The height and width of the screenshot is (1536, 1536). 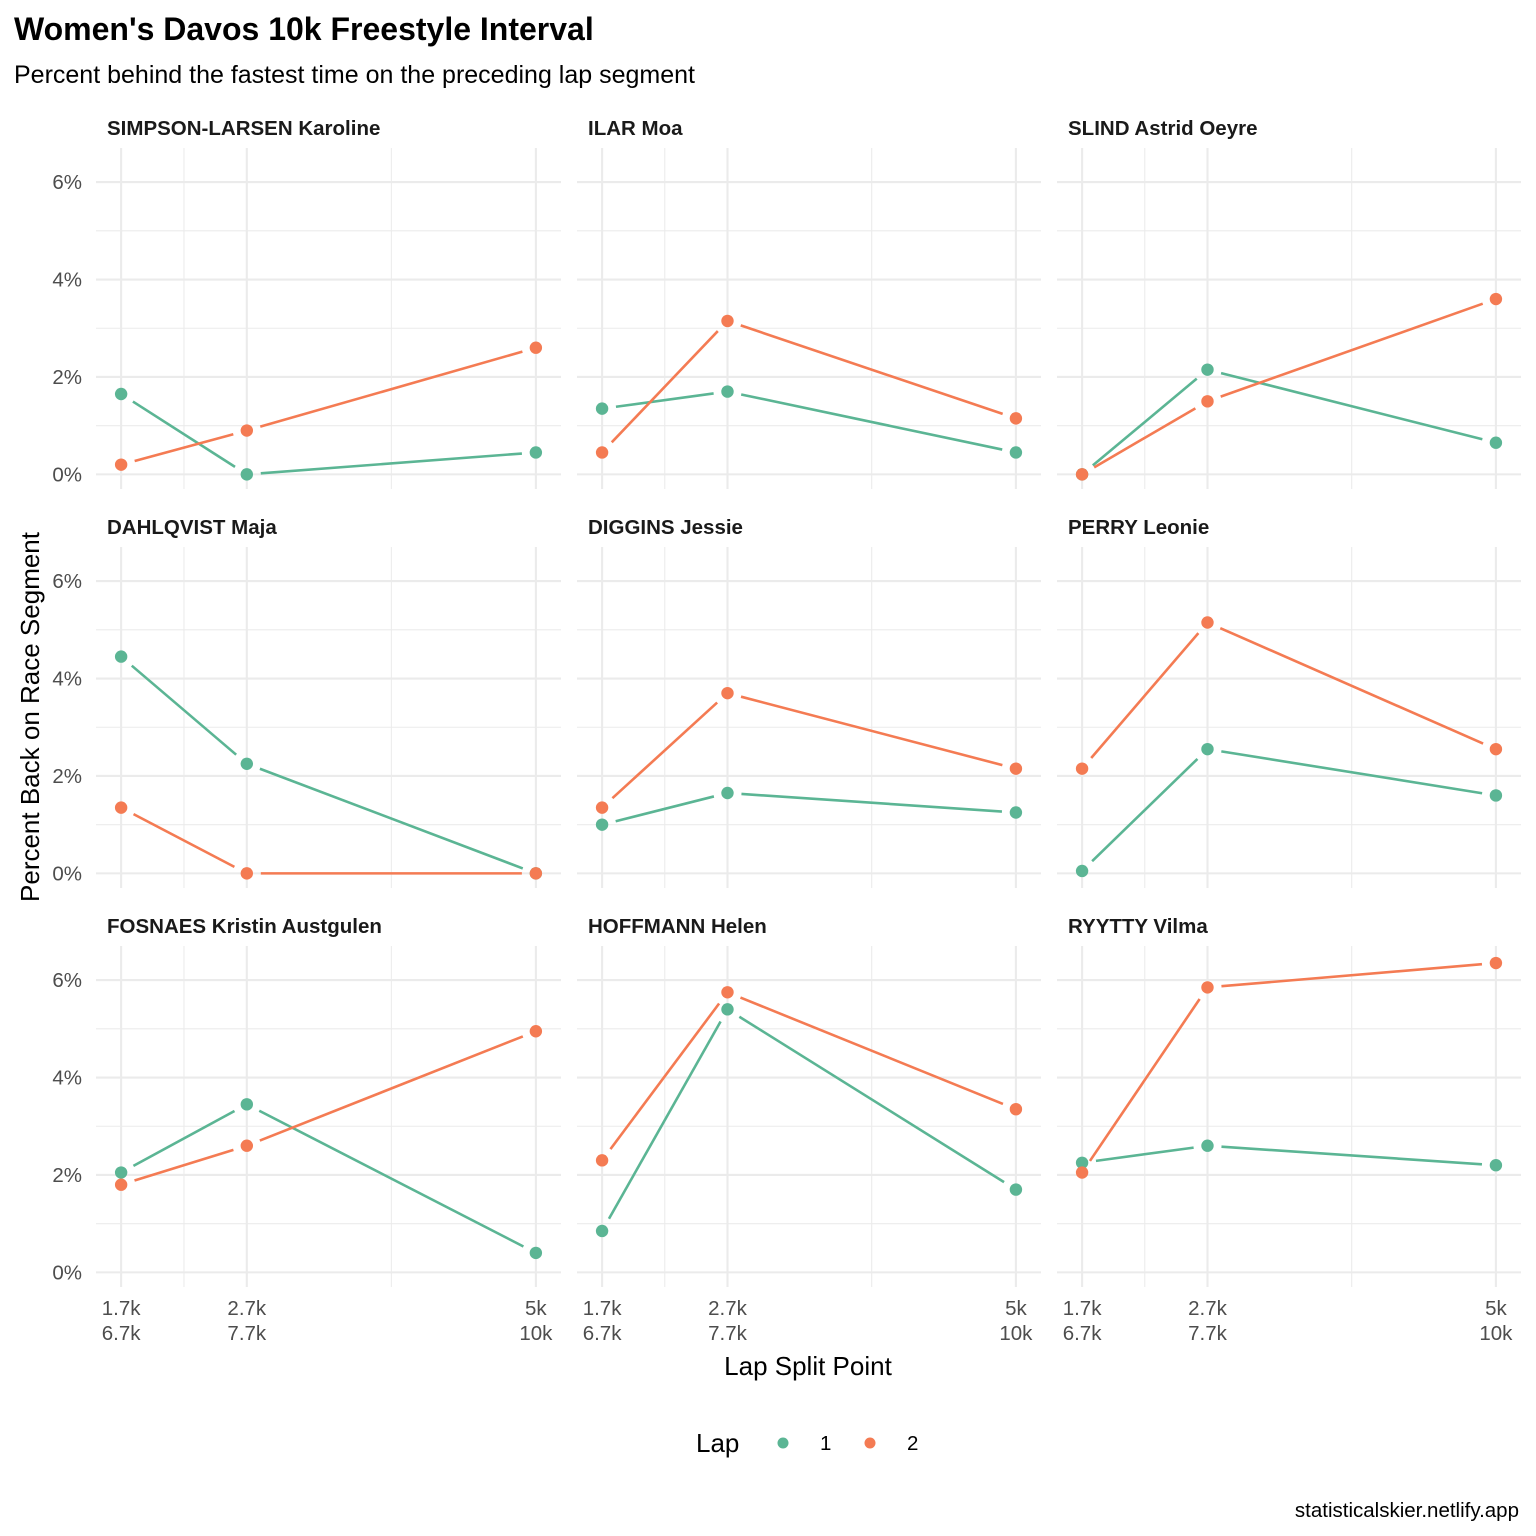 I want to click on panel-title: SIMPSON-LARSEN Karoline, so click(x=243, y=128).